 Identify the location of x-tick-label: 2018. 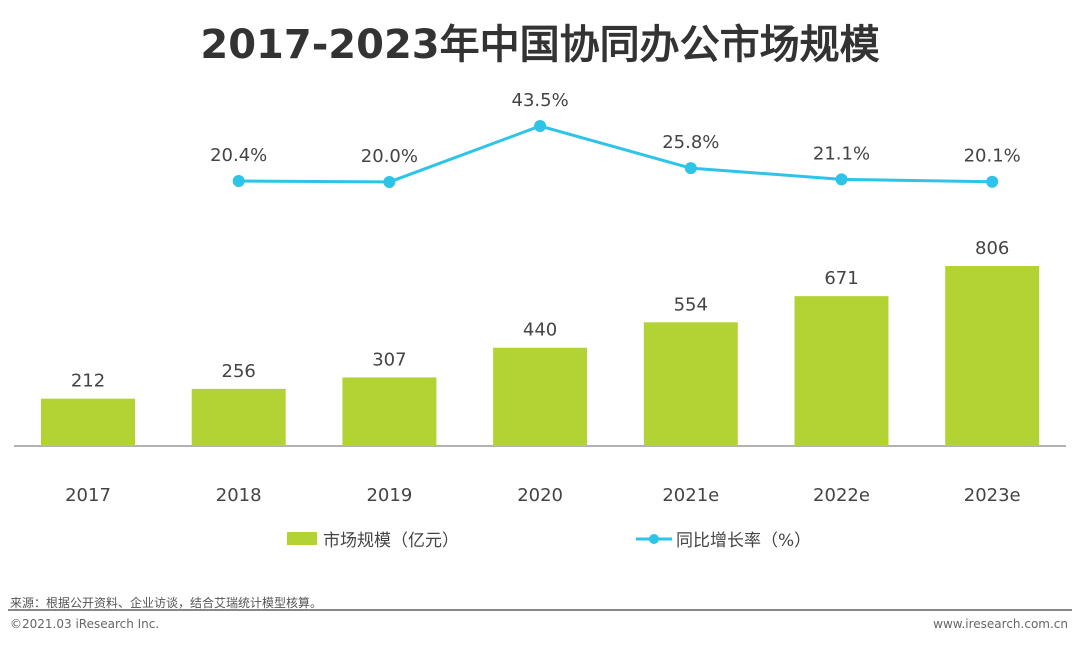
(239, 495).